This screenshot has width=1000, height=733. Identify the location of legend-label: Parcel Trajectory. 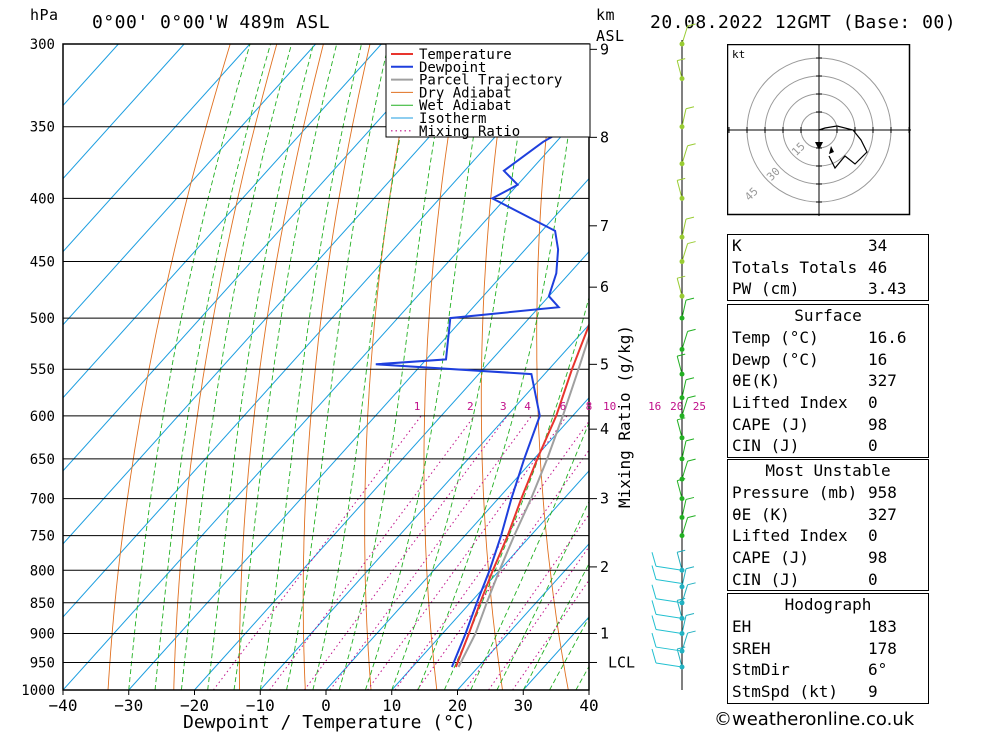
(490, 81).